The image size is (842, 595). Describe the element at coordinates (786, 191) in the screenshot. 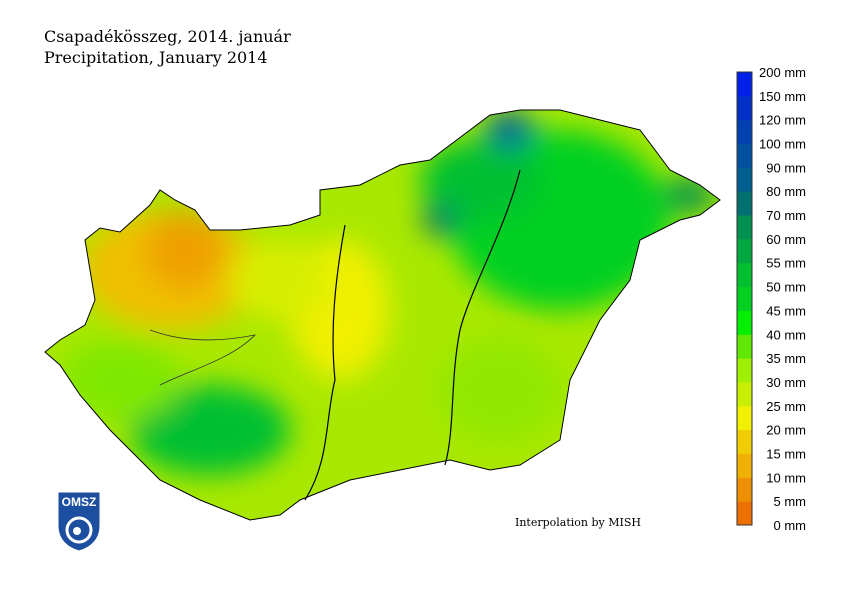

I see `legend-label: 80 mm` at that location.